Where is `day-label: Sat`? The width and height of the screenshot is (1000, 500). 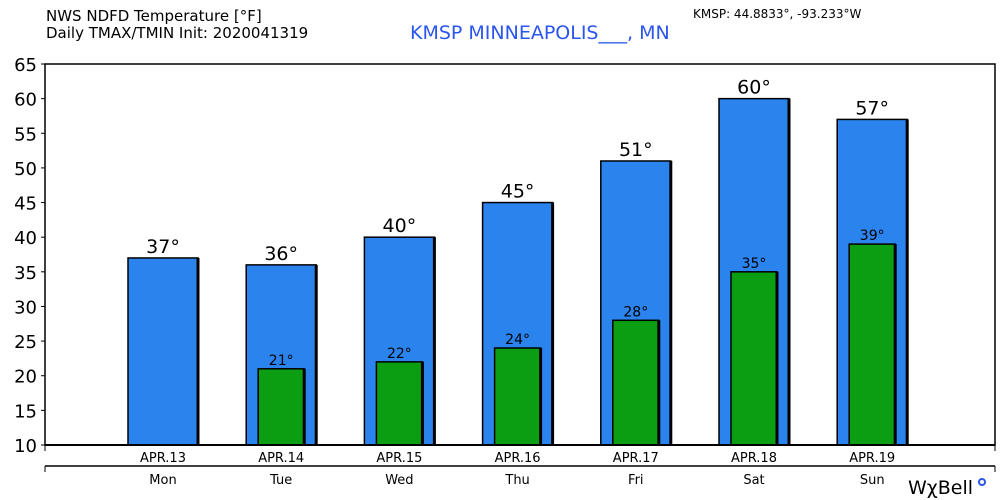
day-label: Sat is located at coordinates (753, 480).